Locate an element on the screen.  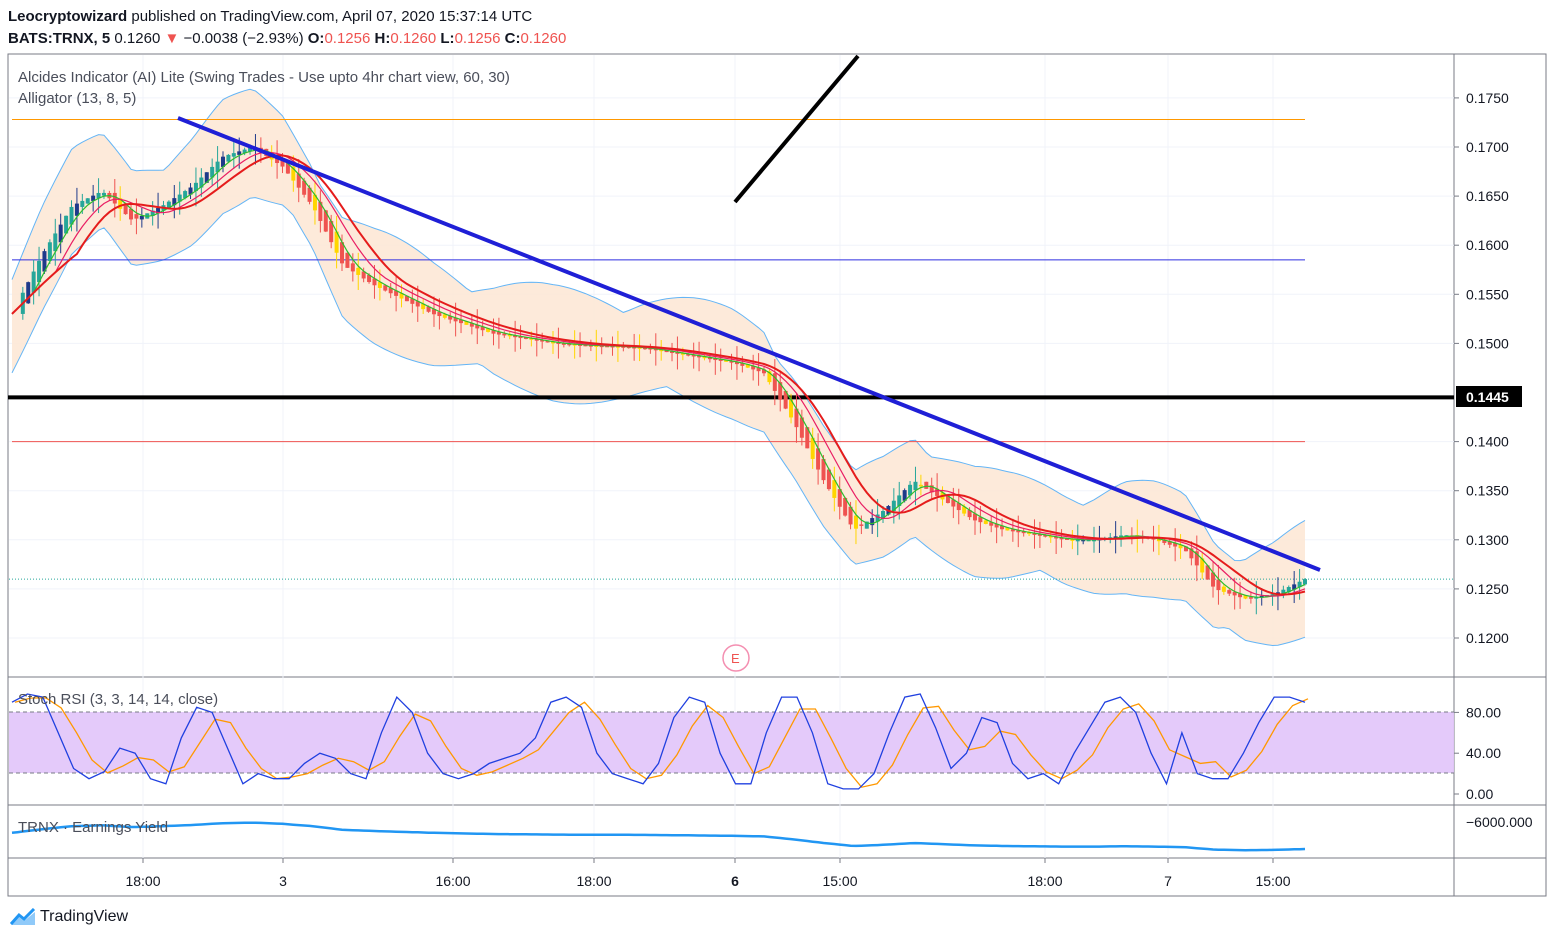
stoch-tick-label: 0.00 is located at coordinates (1479, 794).